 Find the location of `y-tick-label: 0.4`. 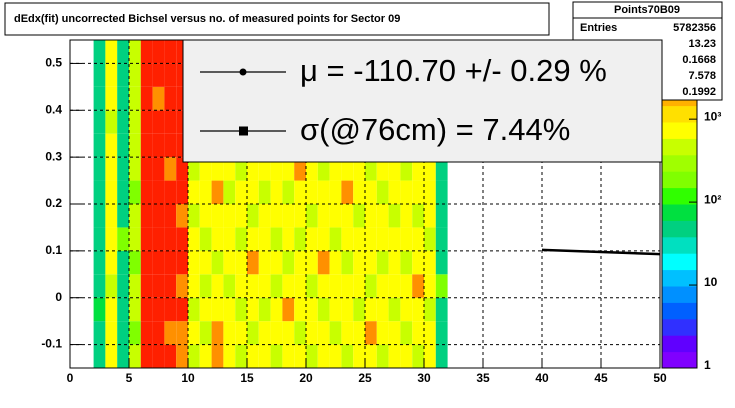

y-tick-label: 0.4 is located at coordinates (53, 109).